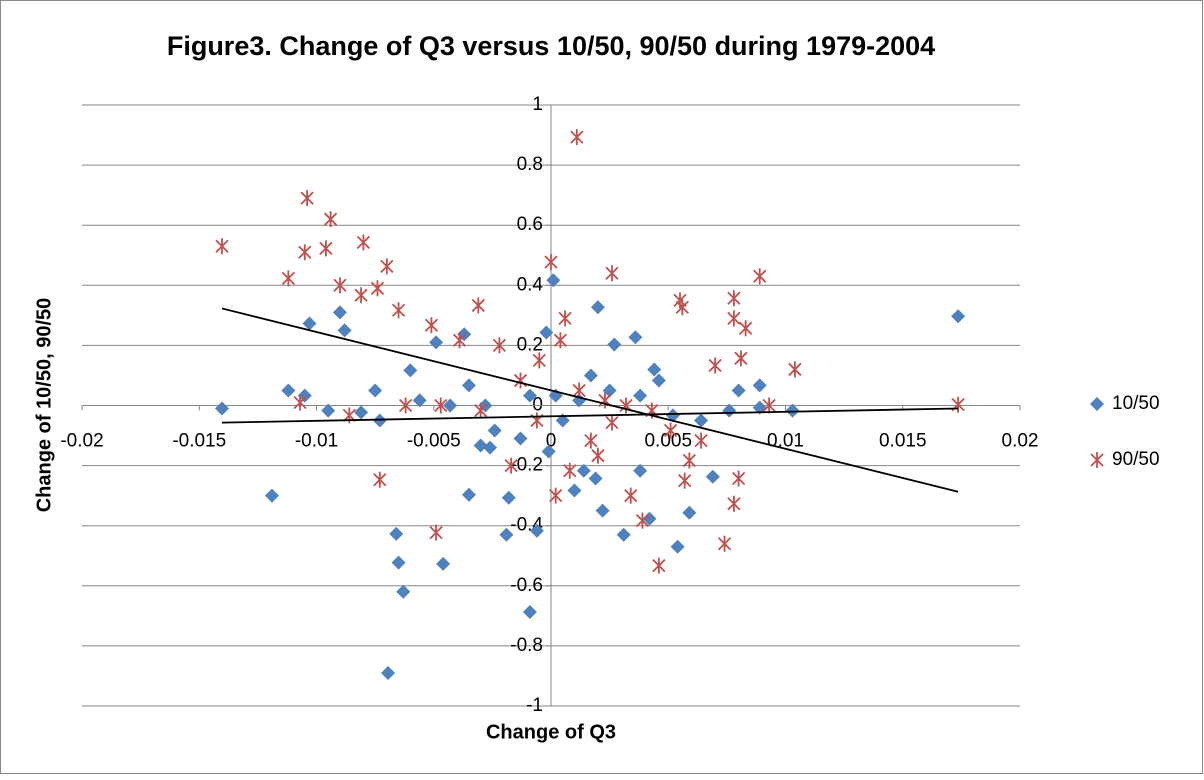 This screenshot has width=1204, height=780. What do you see at coordinates (526, 645) in the screenshot?
I see `y-tick-label: -0.8` at bounding box center [526, 645].